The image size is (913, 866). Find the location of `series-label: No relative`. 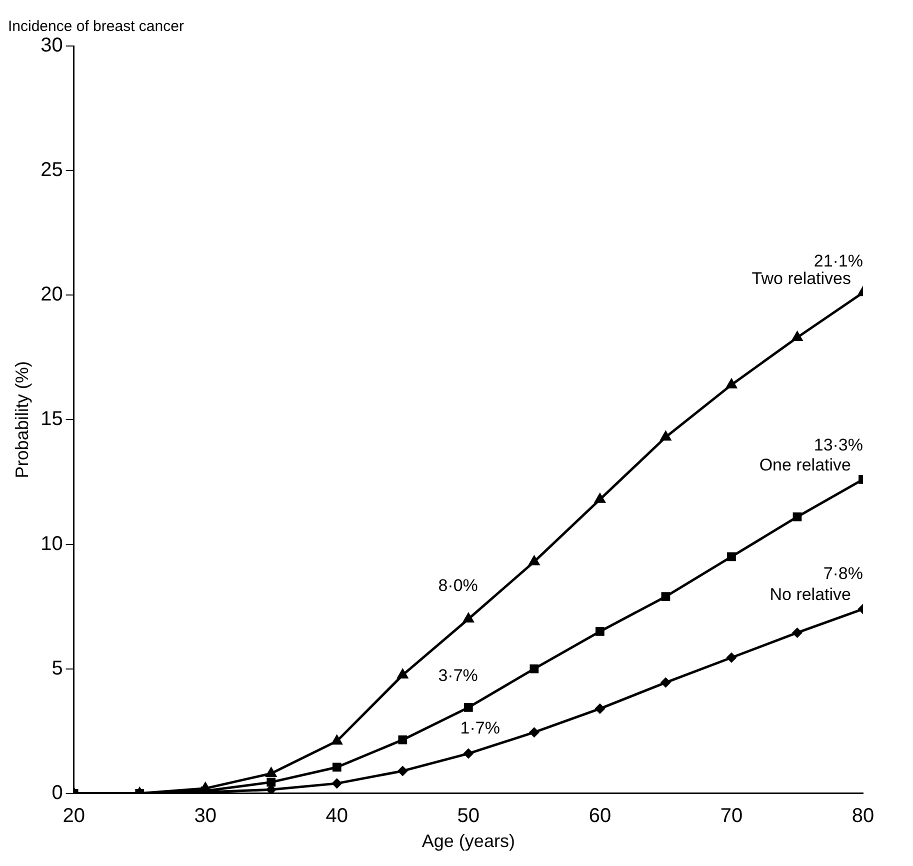

series-label: No relative is located at coordinates (810, 594).